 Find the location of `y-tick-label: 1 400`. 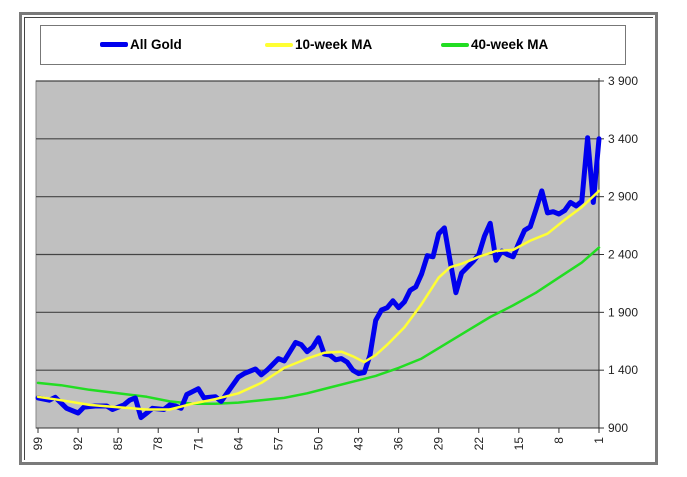

y-tick-label: 1 400 is located at coordinates (623, 370).